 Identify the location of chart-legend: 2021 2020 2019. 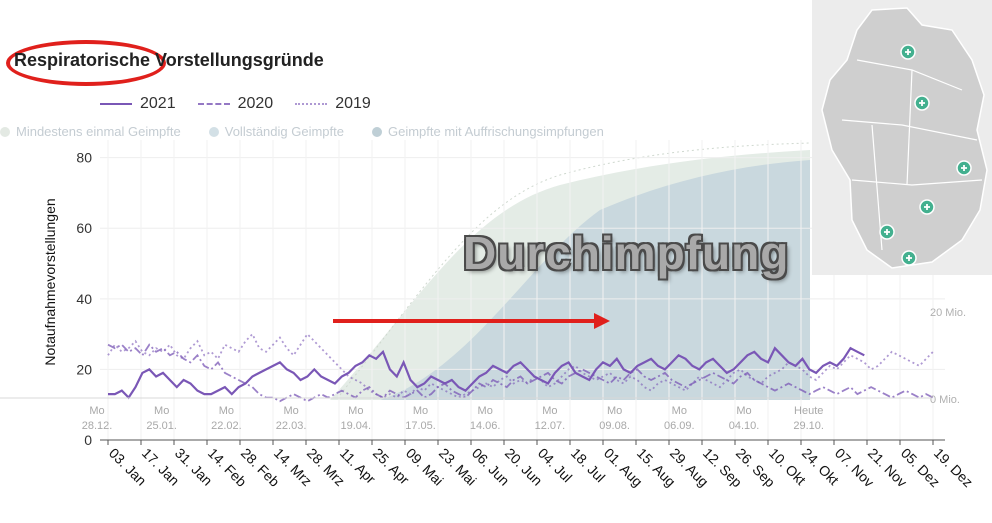
(235, 104).